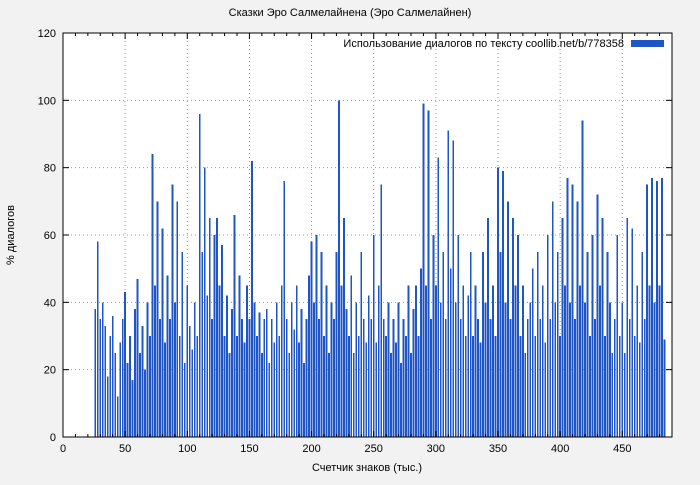  I want to click on svg-text: 350, so click(498, 449).